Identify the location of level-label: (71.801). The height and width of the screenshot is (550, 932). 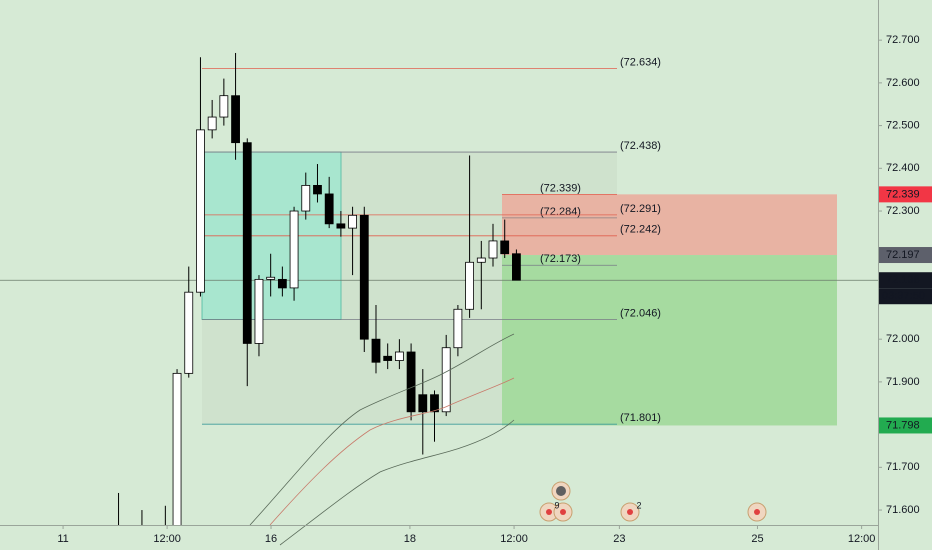
(640, 418).